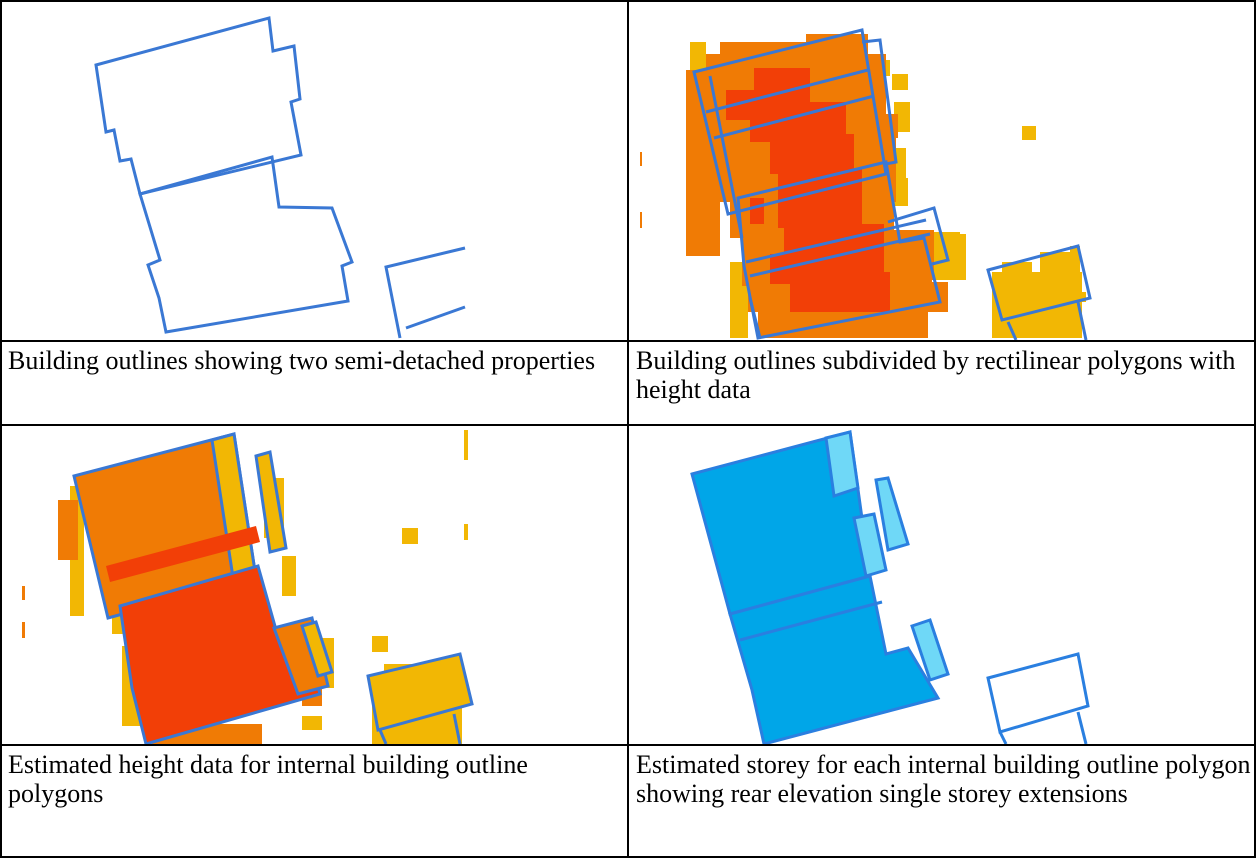 The height and width of the screenshot is (858, 1256). I want to click on south-extension-polygon, so click(317, 649).